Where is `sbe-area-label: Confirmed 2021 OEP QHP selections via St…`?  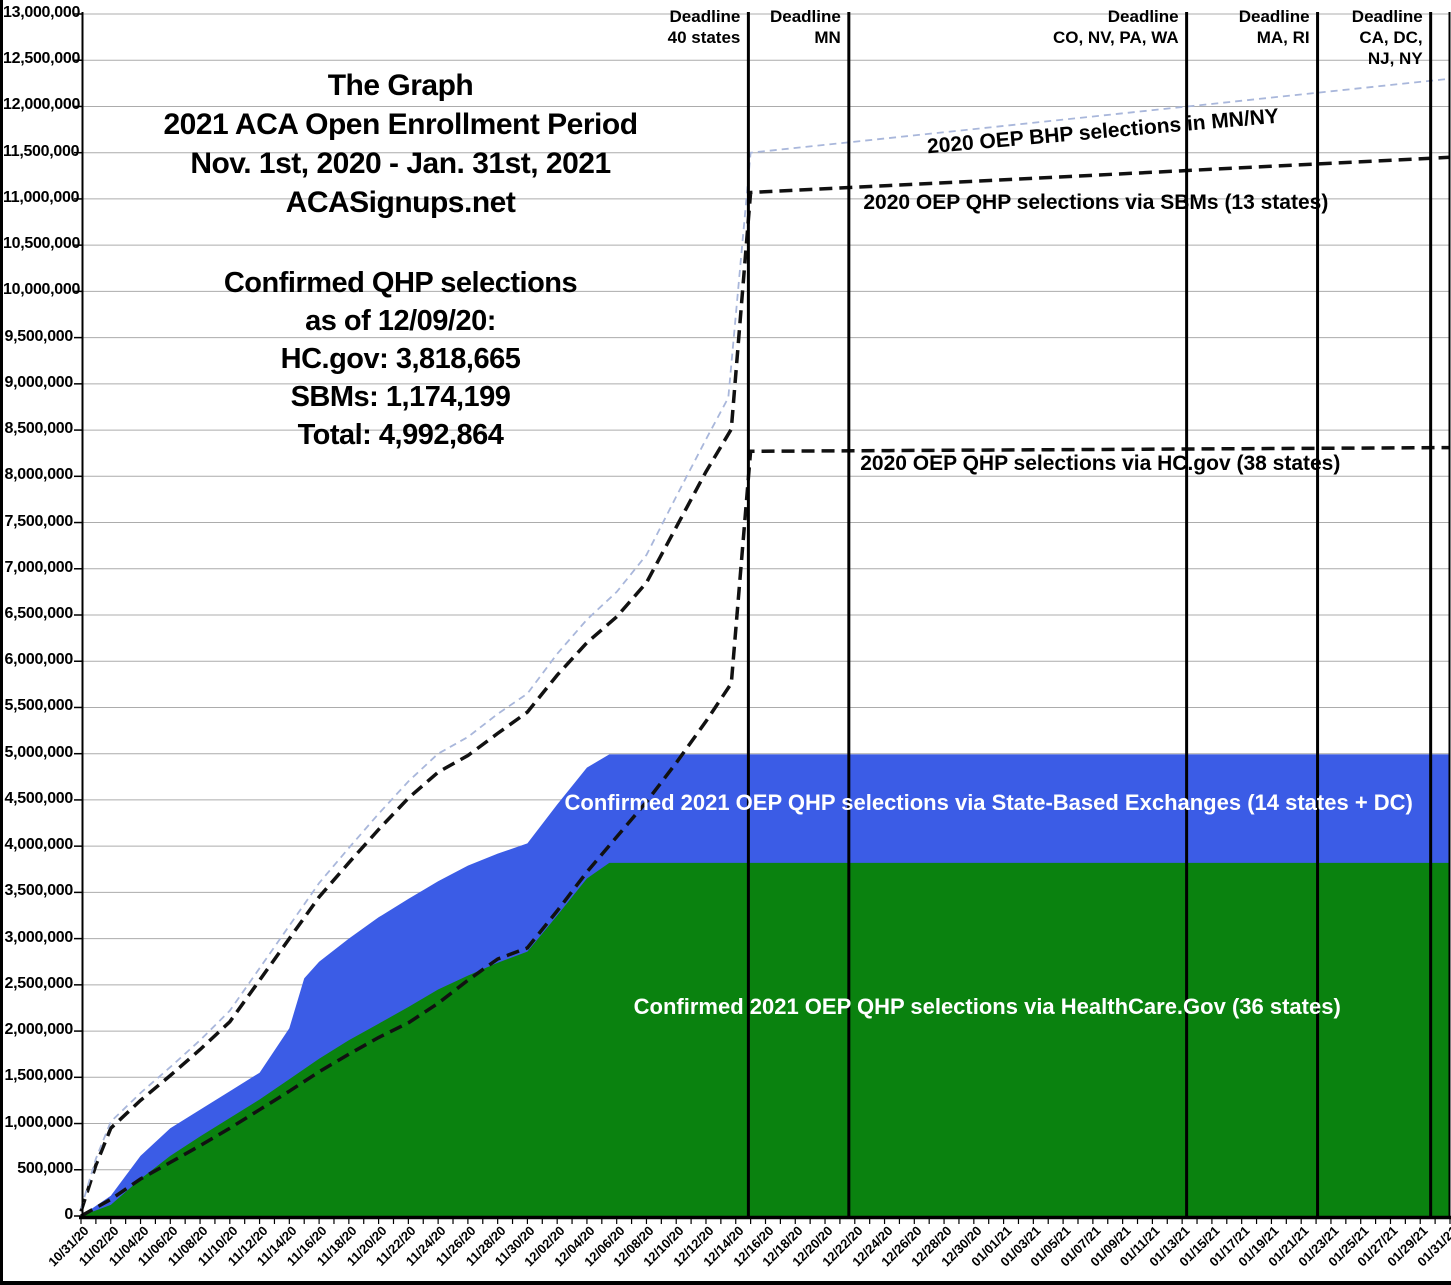 sbe-area-label: Confirmed 2021 OEP QHP selections via St… is located at coordinates (988, 803).